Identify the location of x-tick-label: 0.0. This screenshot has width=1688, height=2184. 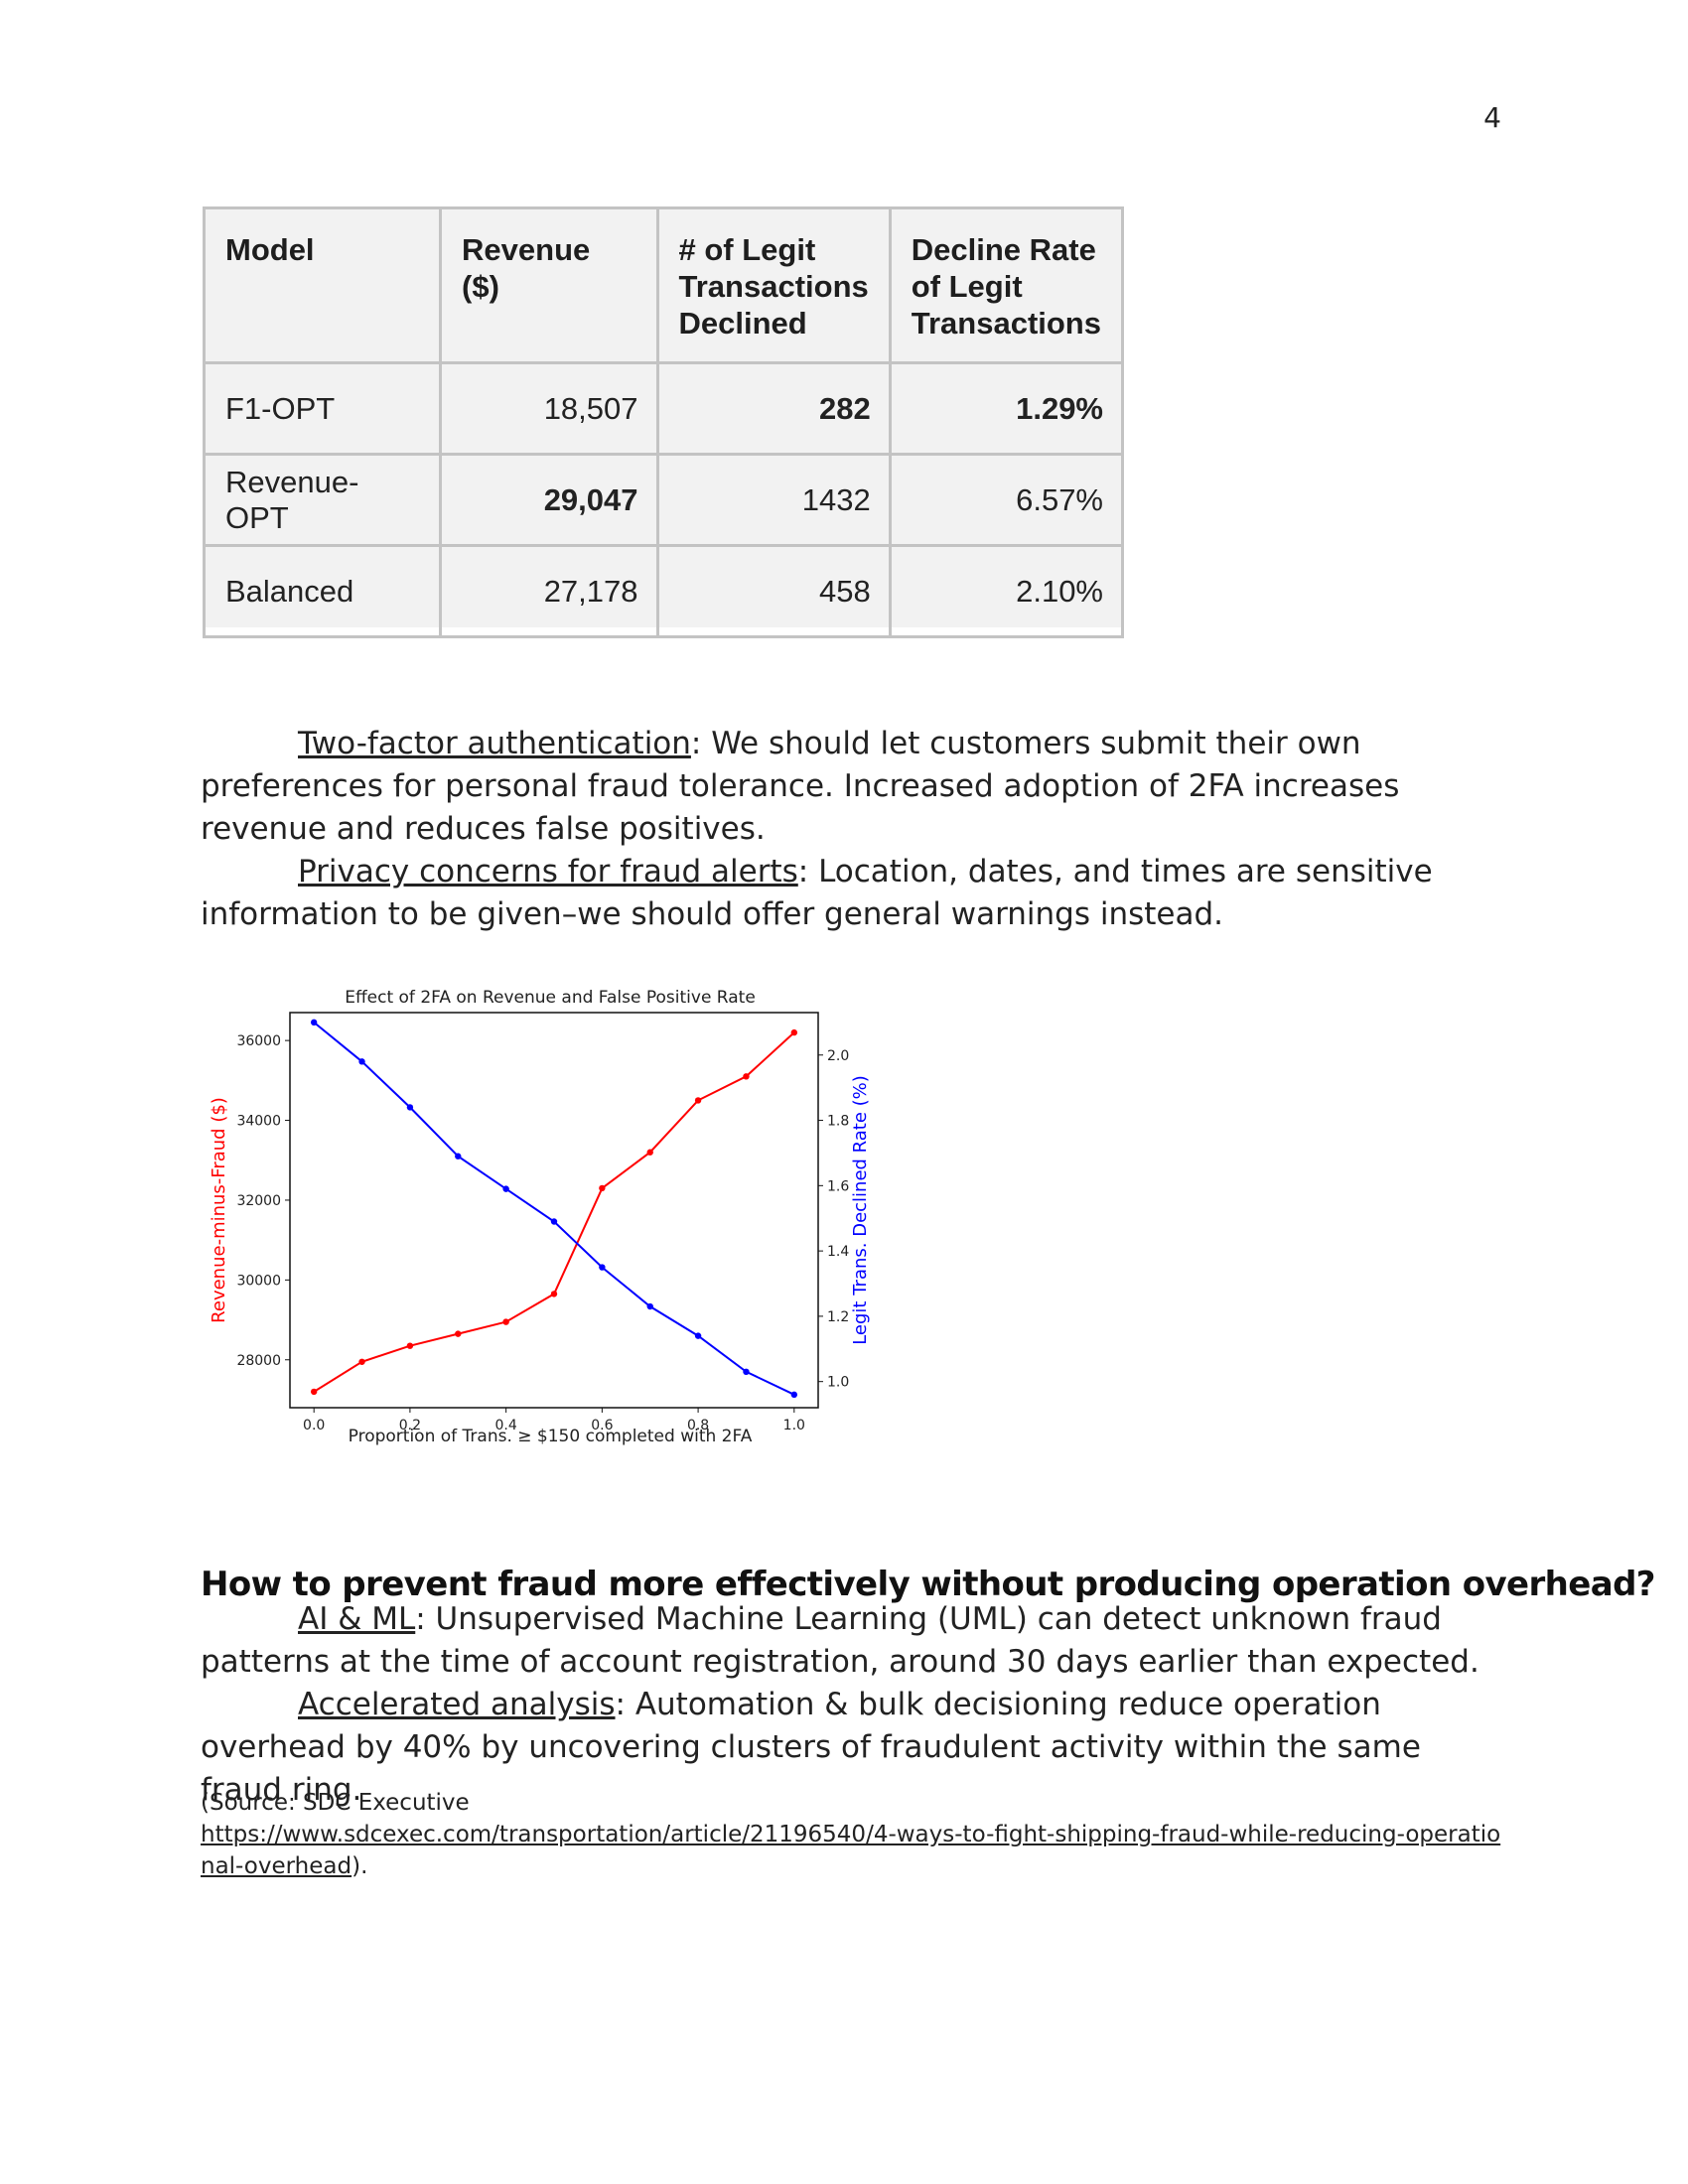
(314, 1425).